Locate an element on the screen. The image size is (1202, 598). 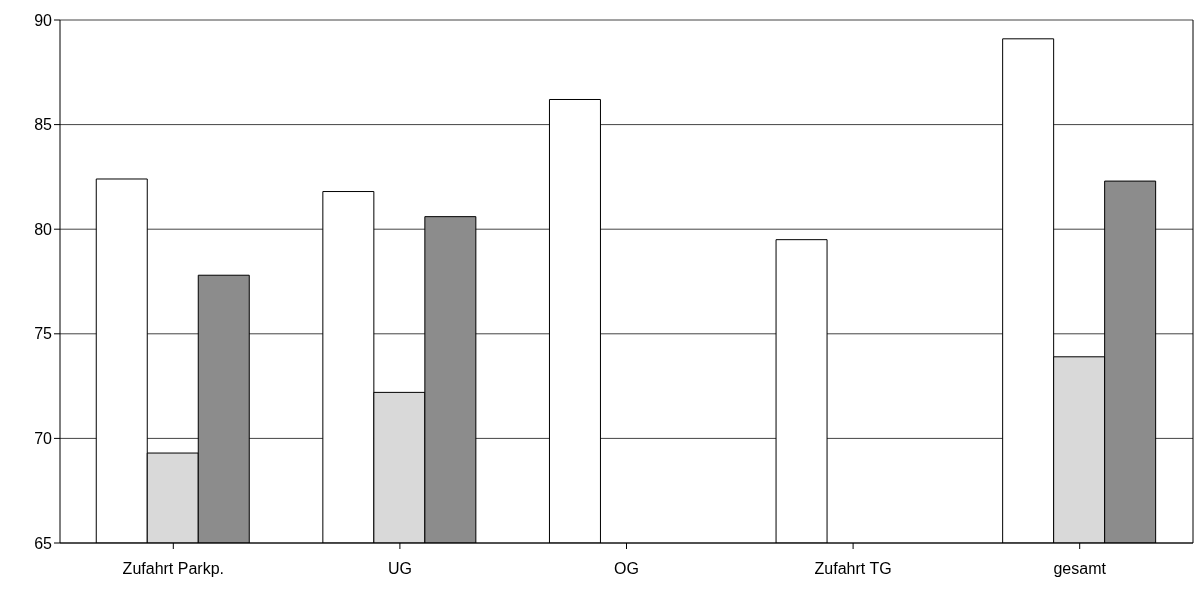
y-tick-label: 80 is located at coordinates (43, 229).